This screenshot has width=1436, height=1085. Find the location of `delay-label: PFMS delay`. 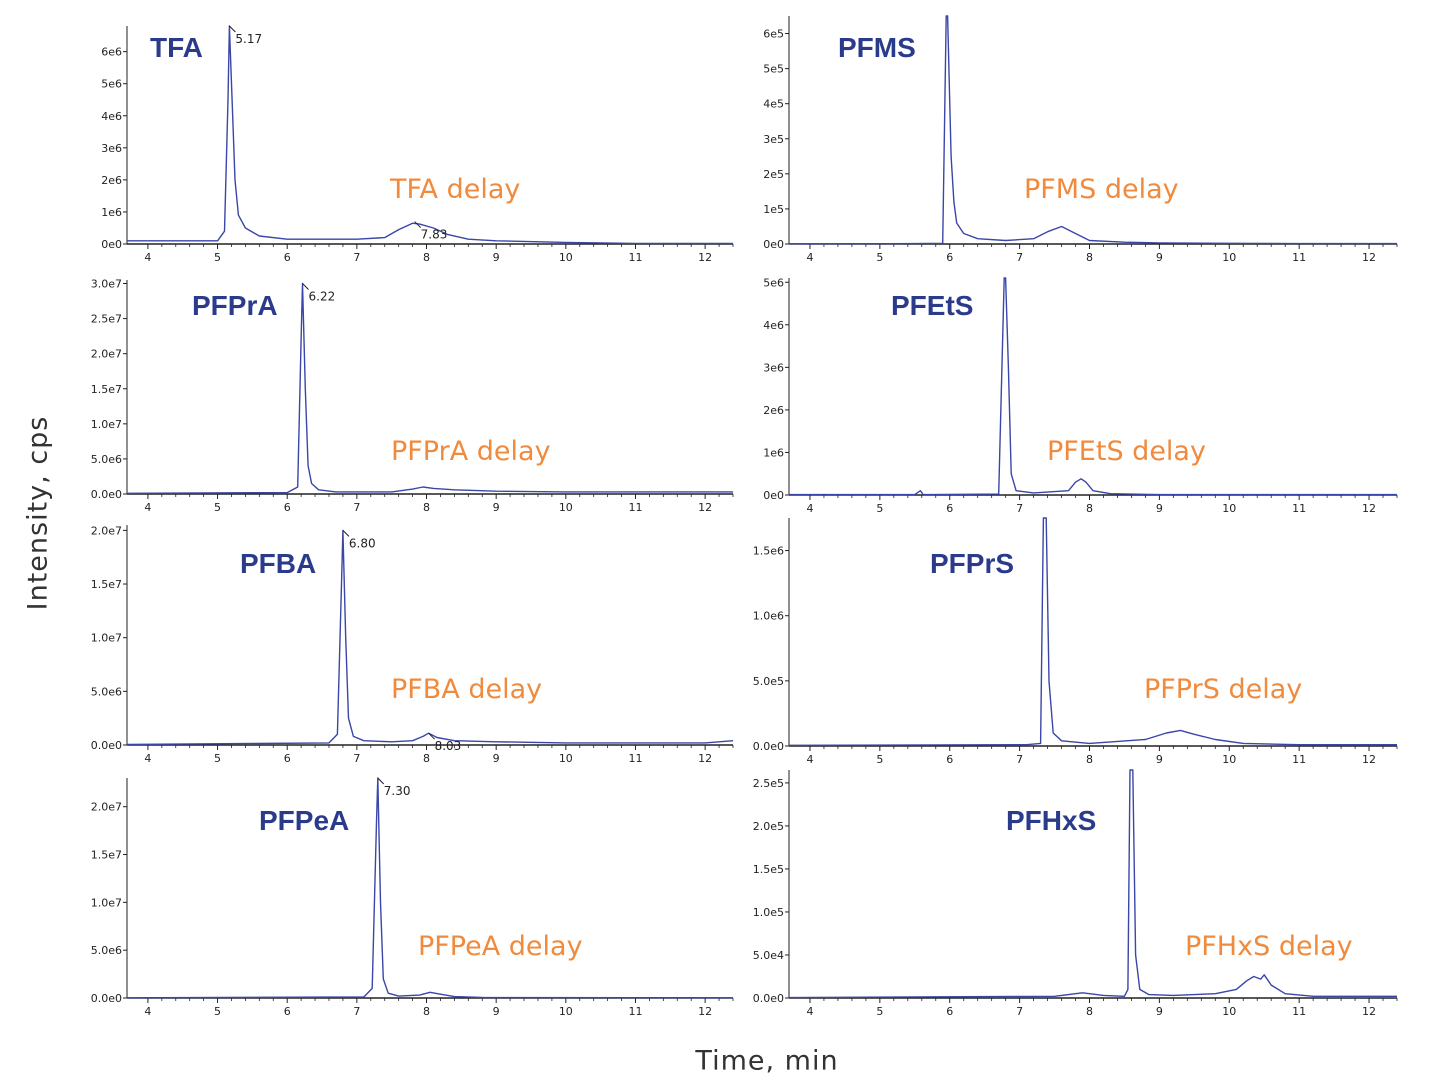

delay-label: PFMS delay is located at coordinates (1101, 189).